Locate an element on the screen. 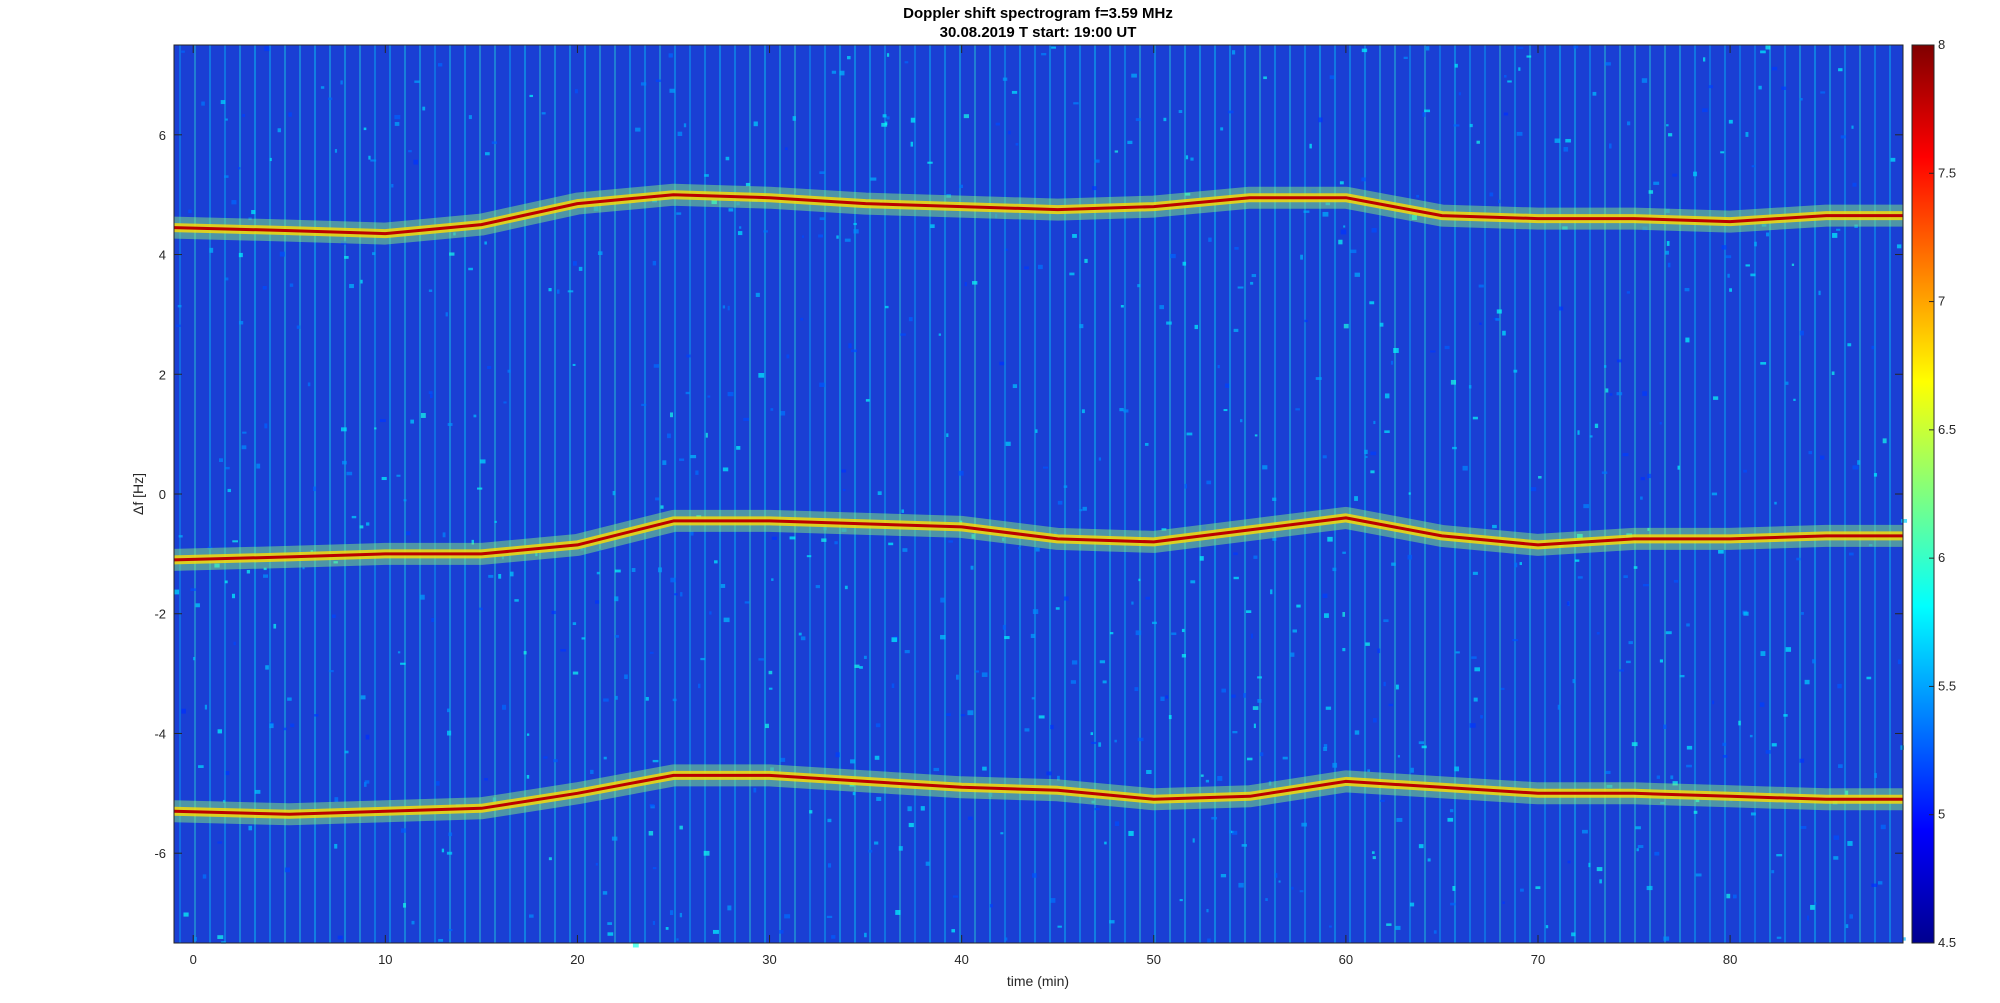 The width and height of the screenshot is (2000, 1003). x-tick-label: 0 is located at coordinates (193, 959).